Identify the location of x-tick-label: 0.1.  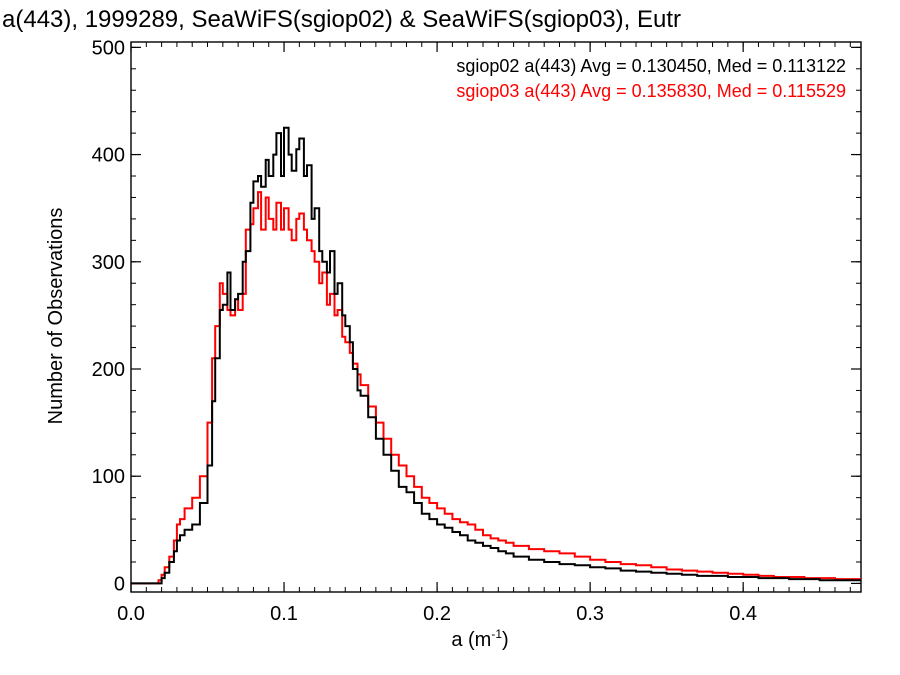
(284, 614).